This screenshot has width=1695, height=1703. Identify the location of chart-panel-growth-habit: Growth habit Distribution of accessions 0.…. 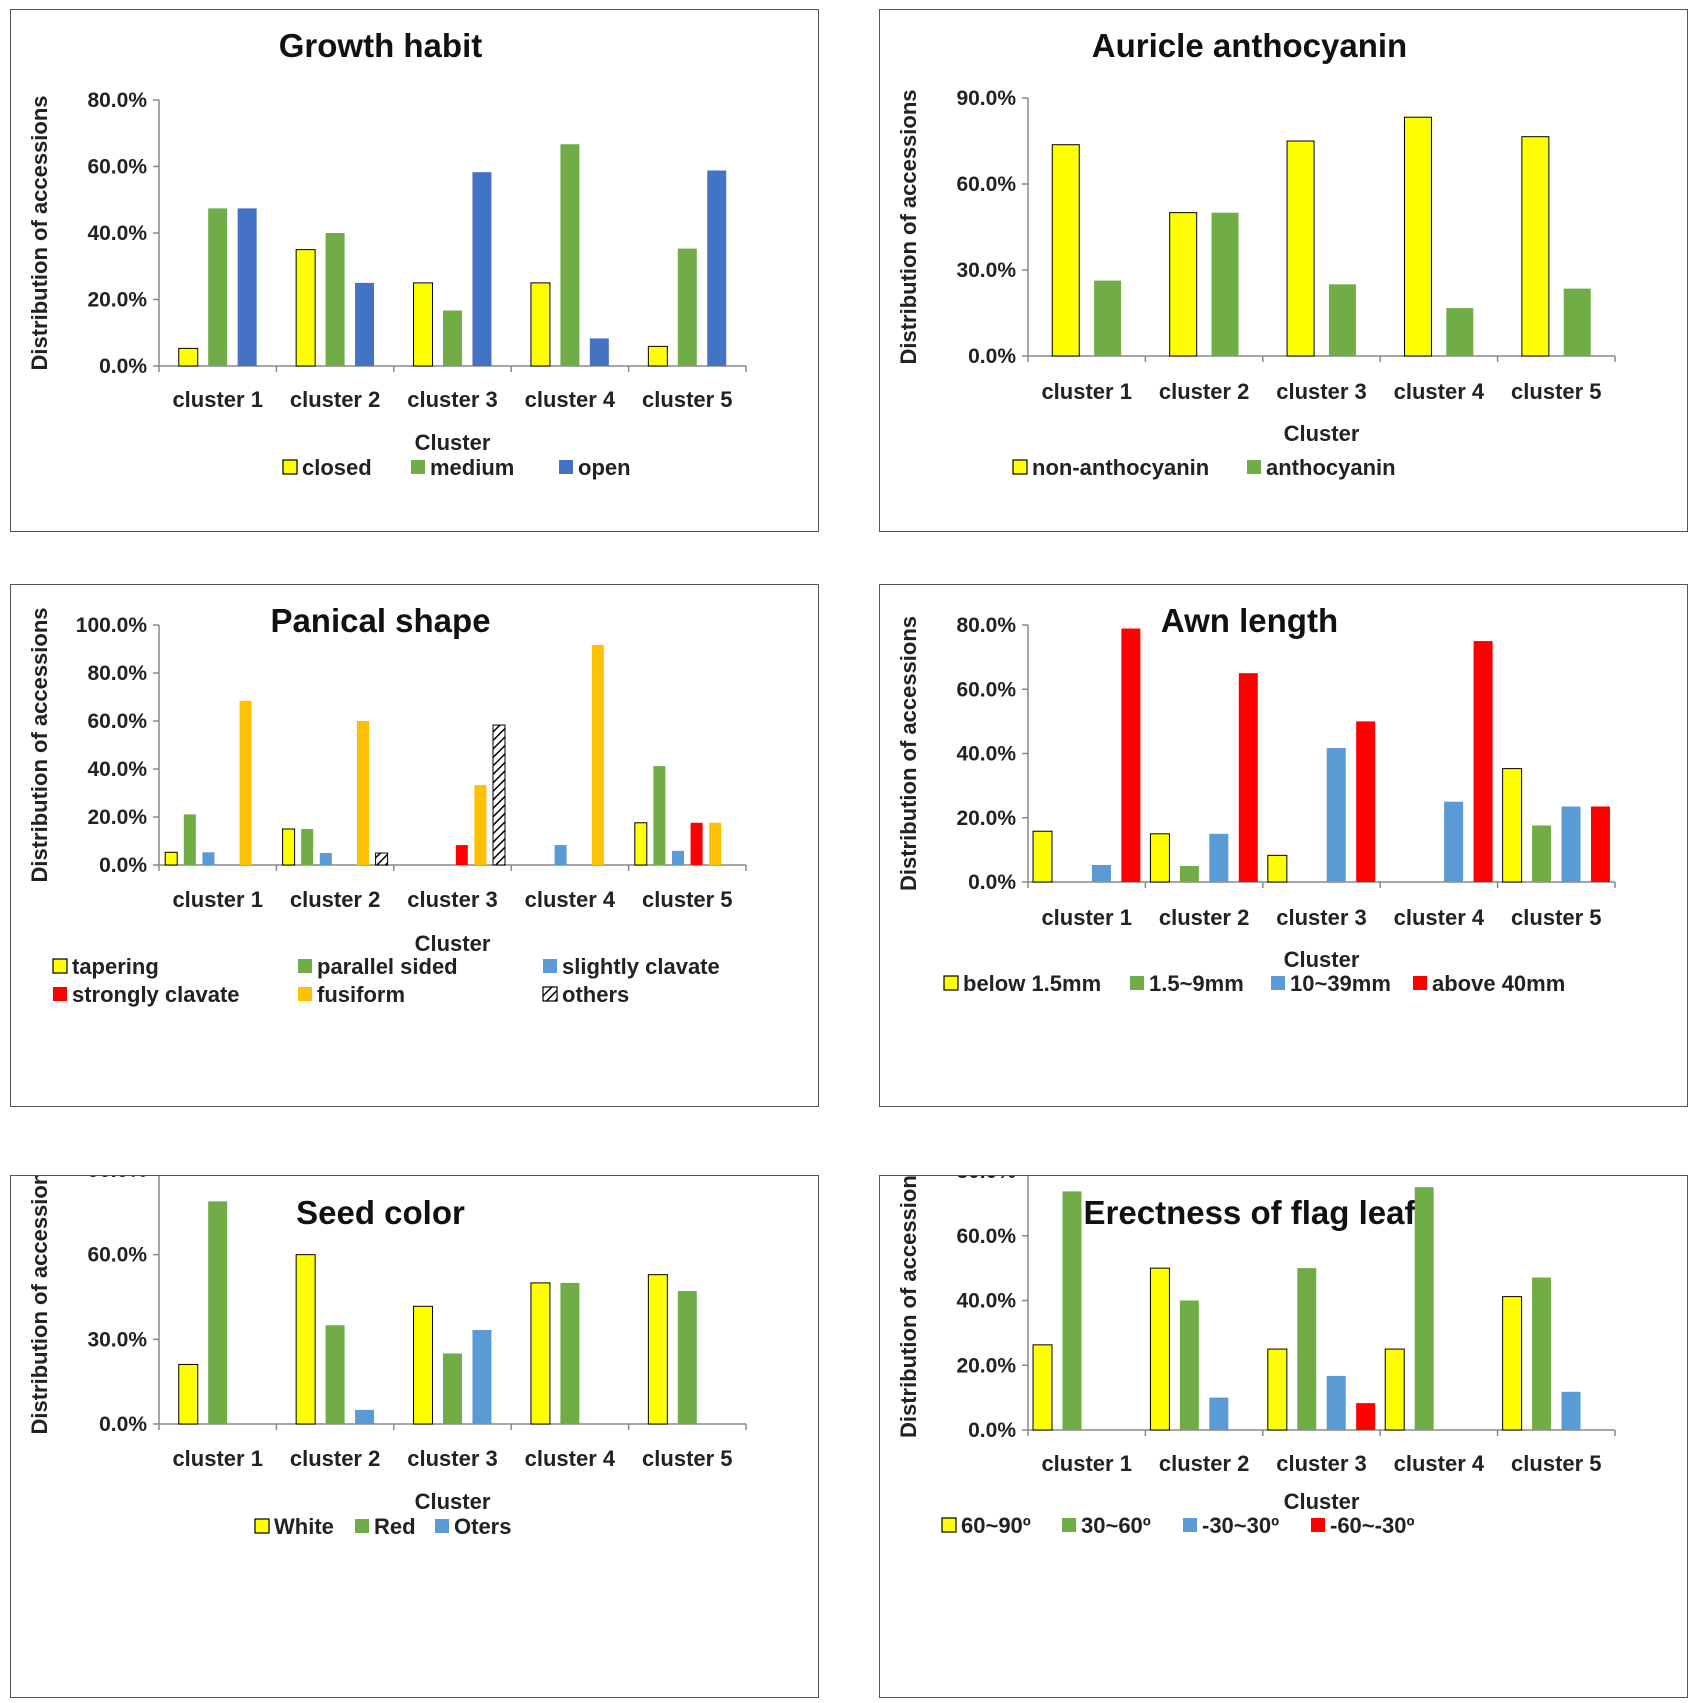
(414, 270).